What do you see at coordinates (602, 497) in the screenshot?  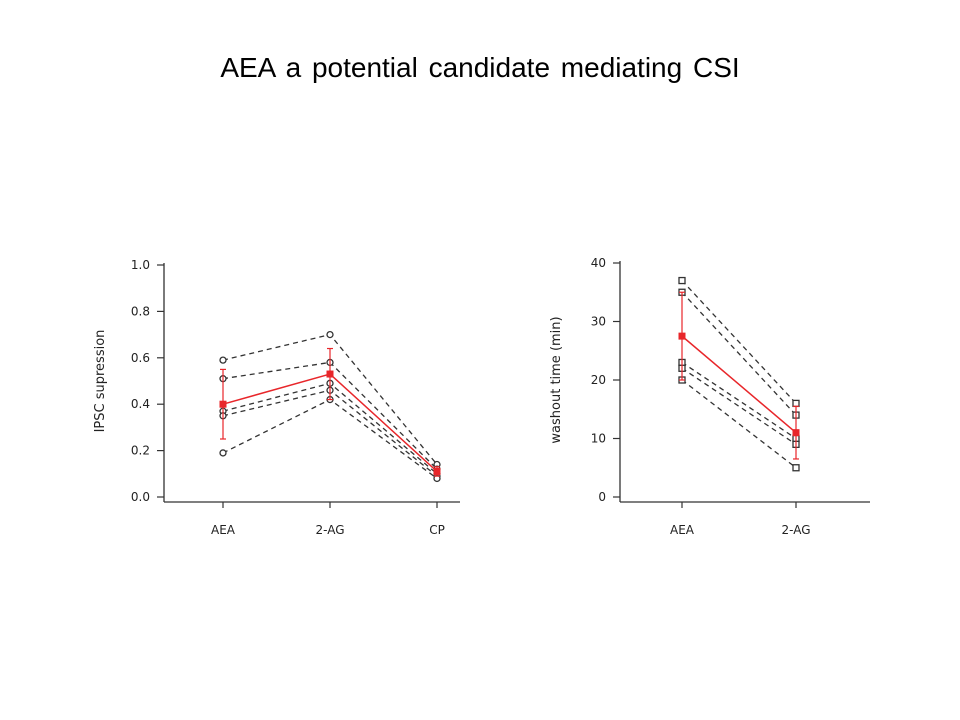 I see `chart2-y-tick-label: 0` at bounding box center [602, 497].